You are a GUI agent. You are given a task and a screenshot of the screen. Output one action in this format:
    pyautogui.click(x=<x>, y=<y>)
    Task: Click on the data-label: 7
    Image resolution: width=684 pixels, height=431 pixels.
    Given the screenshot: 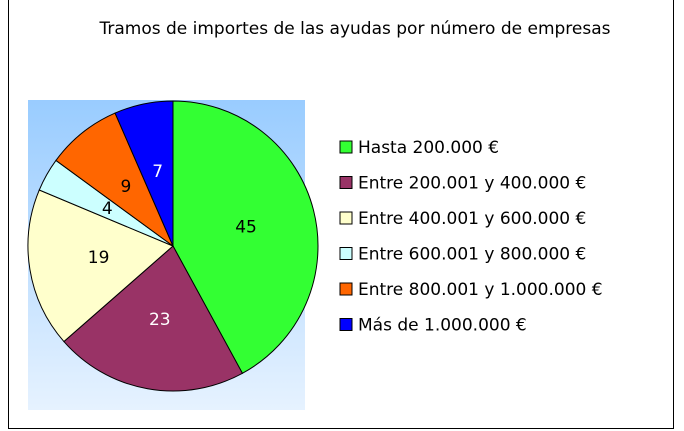 What is the action you would take?
    pyautogui.click(x=157, y=172)
    